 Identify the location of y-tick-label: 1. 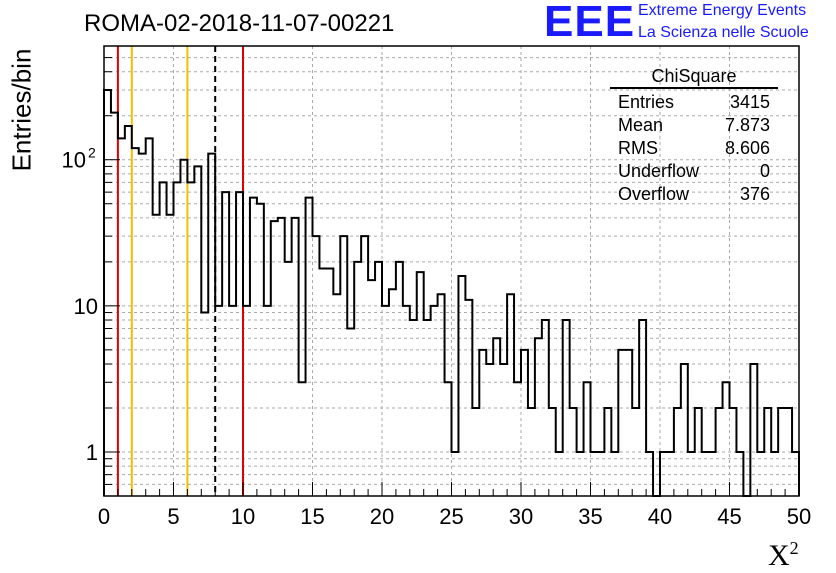
(92, 452).